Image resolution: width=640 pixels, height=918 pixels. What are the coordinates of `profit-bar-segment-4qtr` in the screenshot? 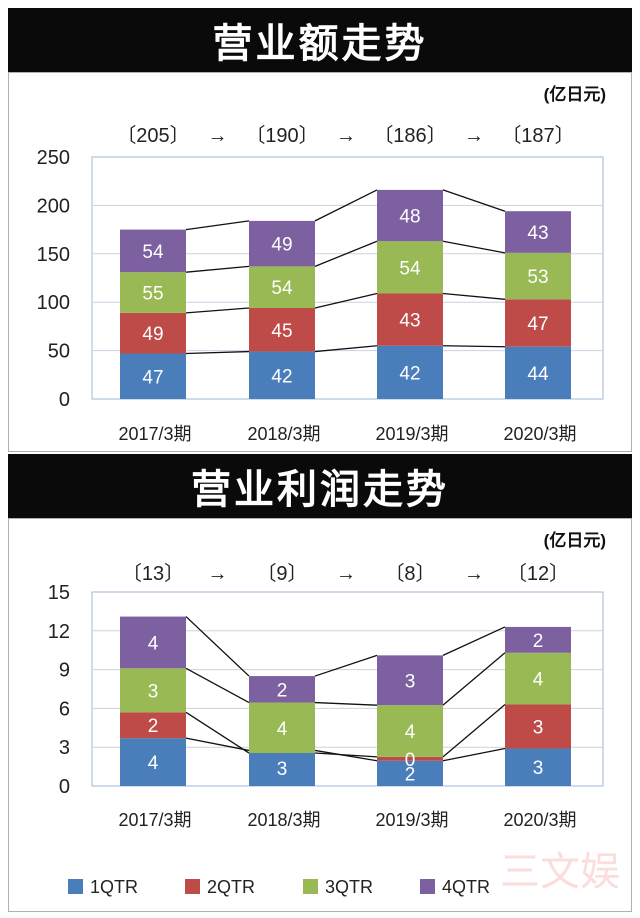 It's located at (410, 680).